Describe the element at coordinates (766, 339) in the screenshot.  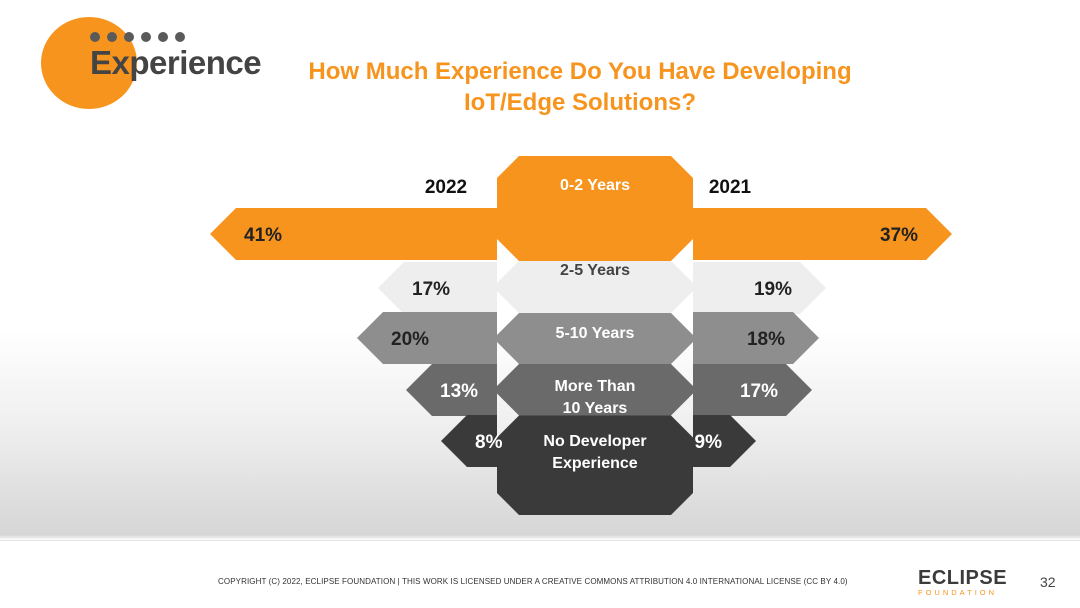
I see `value-label-2021: 18%` at that location.